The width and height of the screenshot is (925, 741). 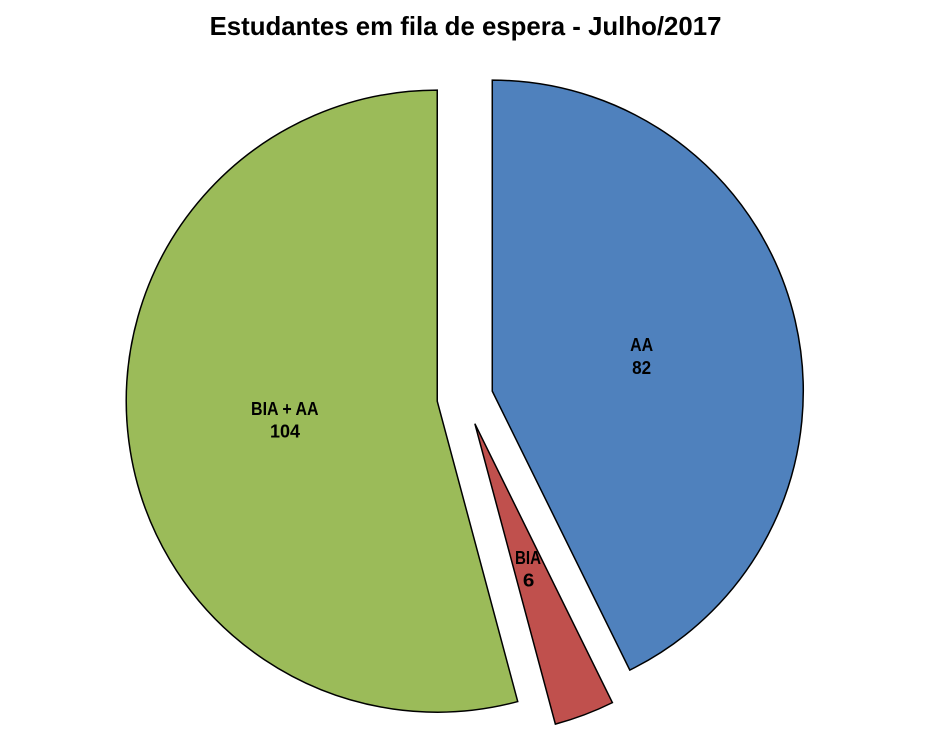 What do you see at coordinates (285, 408) in the screenshot?
I see `svg-text: BIA + AA` at bounding box center [285, 408].